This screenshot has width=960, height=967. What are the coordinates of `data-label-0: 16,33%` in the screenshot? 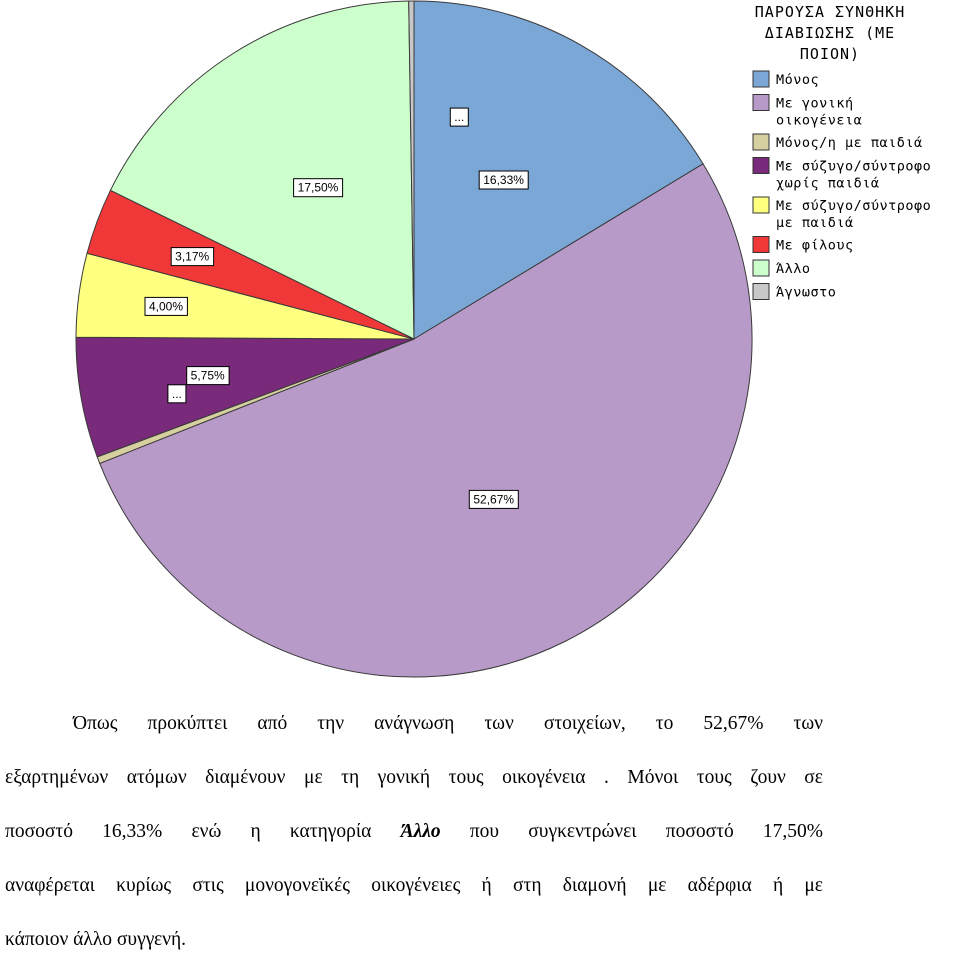 It's located at (503, 180).